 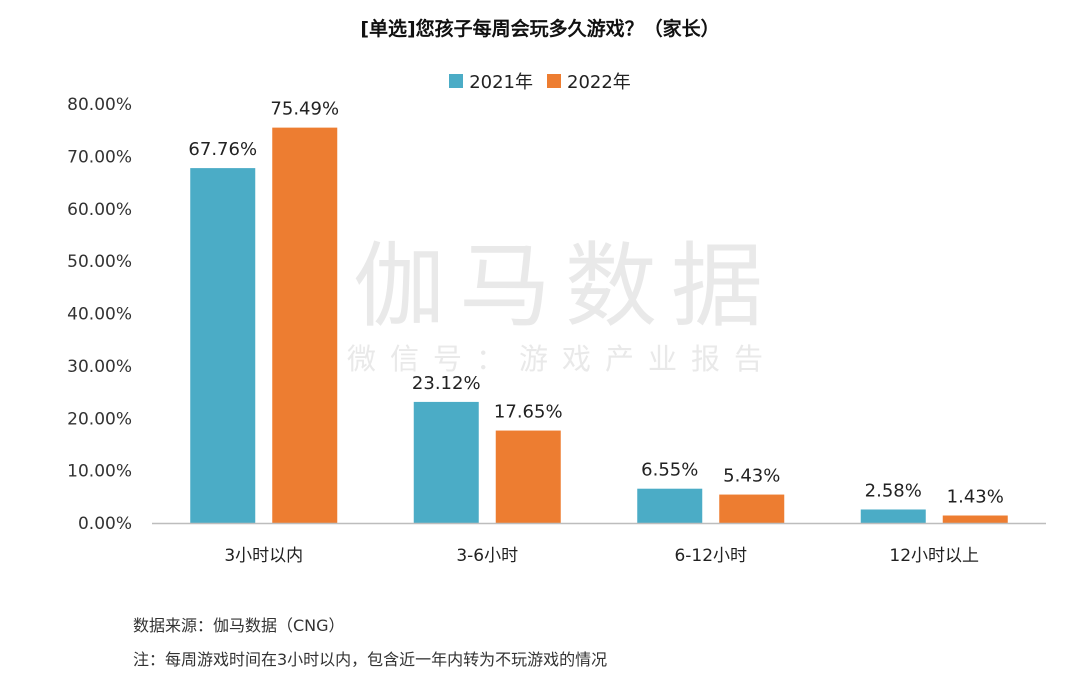 What do you see at coordinates (540, 81) in the screenshot?
I see `legend: 2021年 2022年` at bounding box center [540, 81].